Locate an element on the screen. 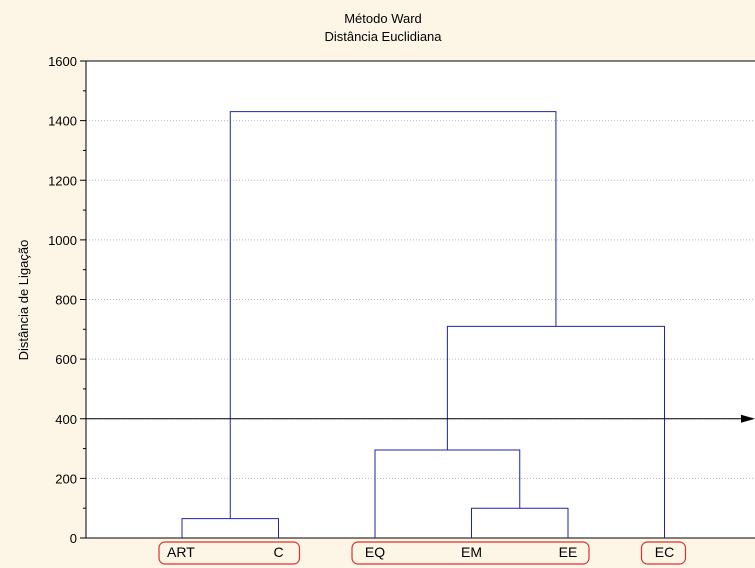 Image resolution: width=755 pixels, height=568 pixels. chart-subtitle: Distância Euclidiana is located at coordinates (383, 36).